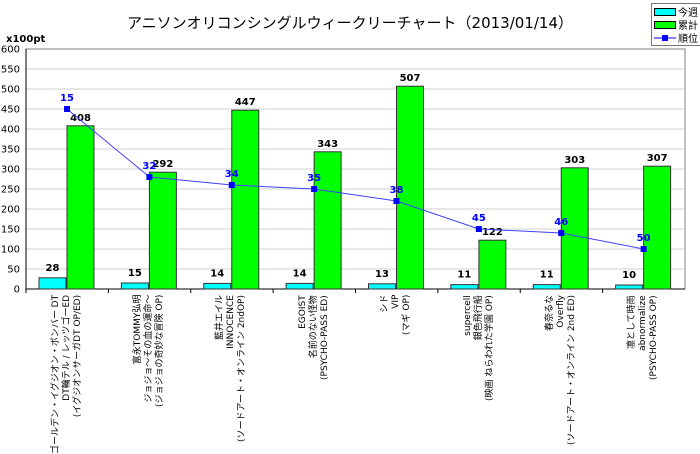  What do you see at coordinates (657, 158) in the screenshot?
I see `data-label-total: 307` at bounding box center [657, 158].